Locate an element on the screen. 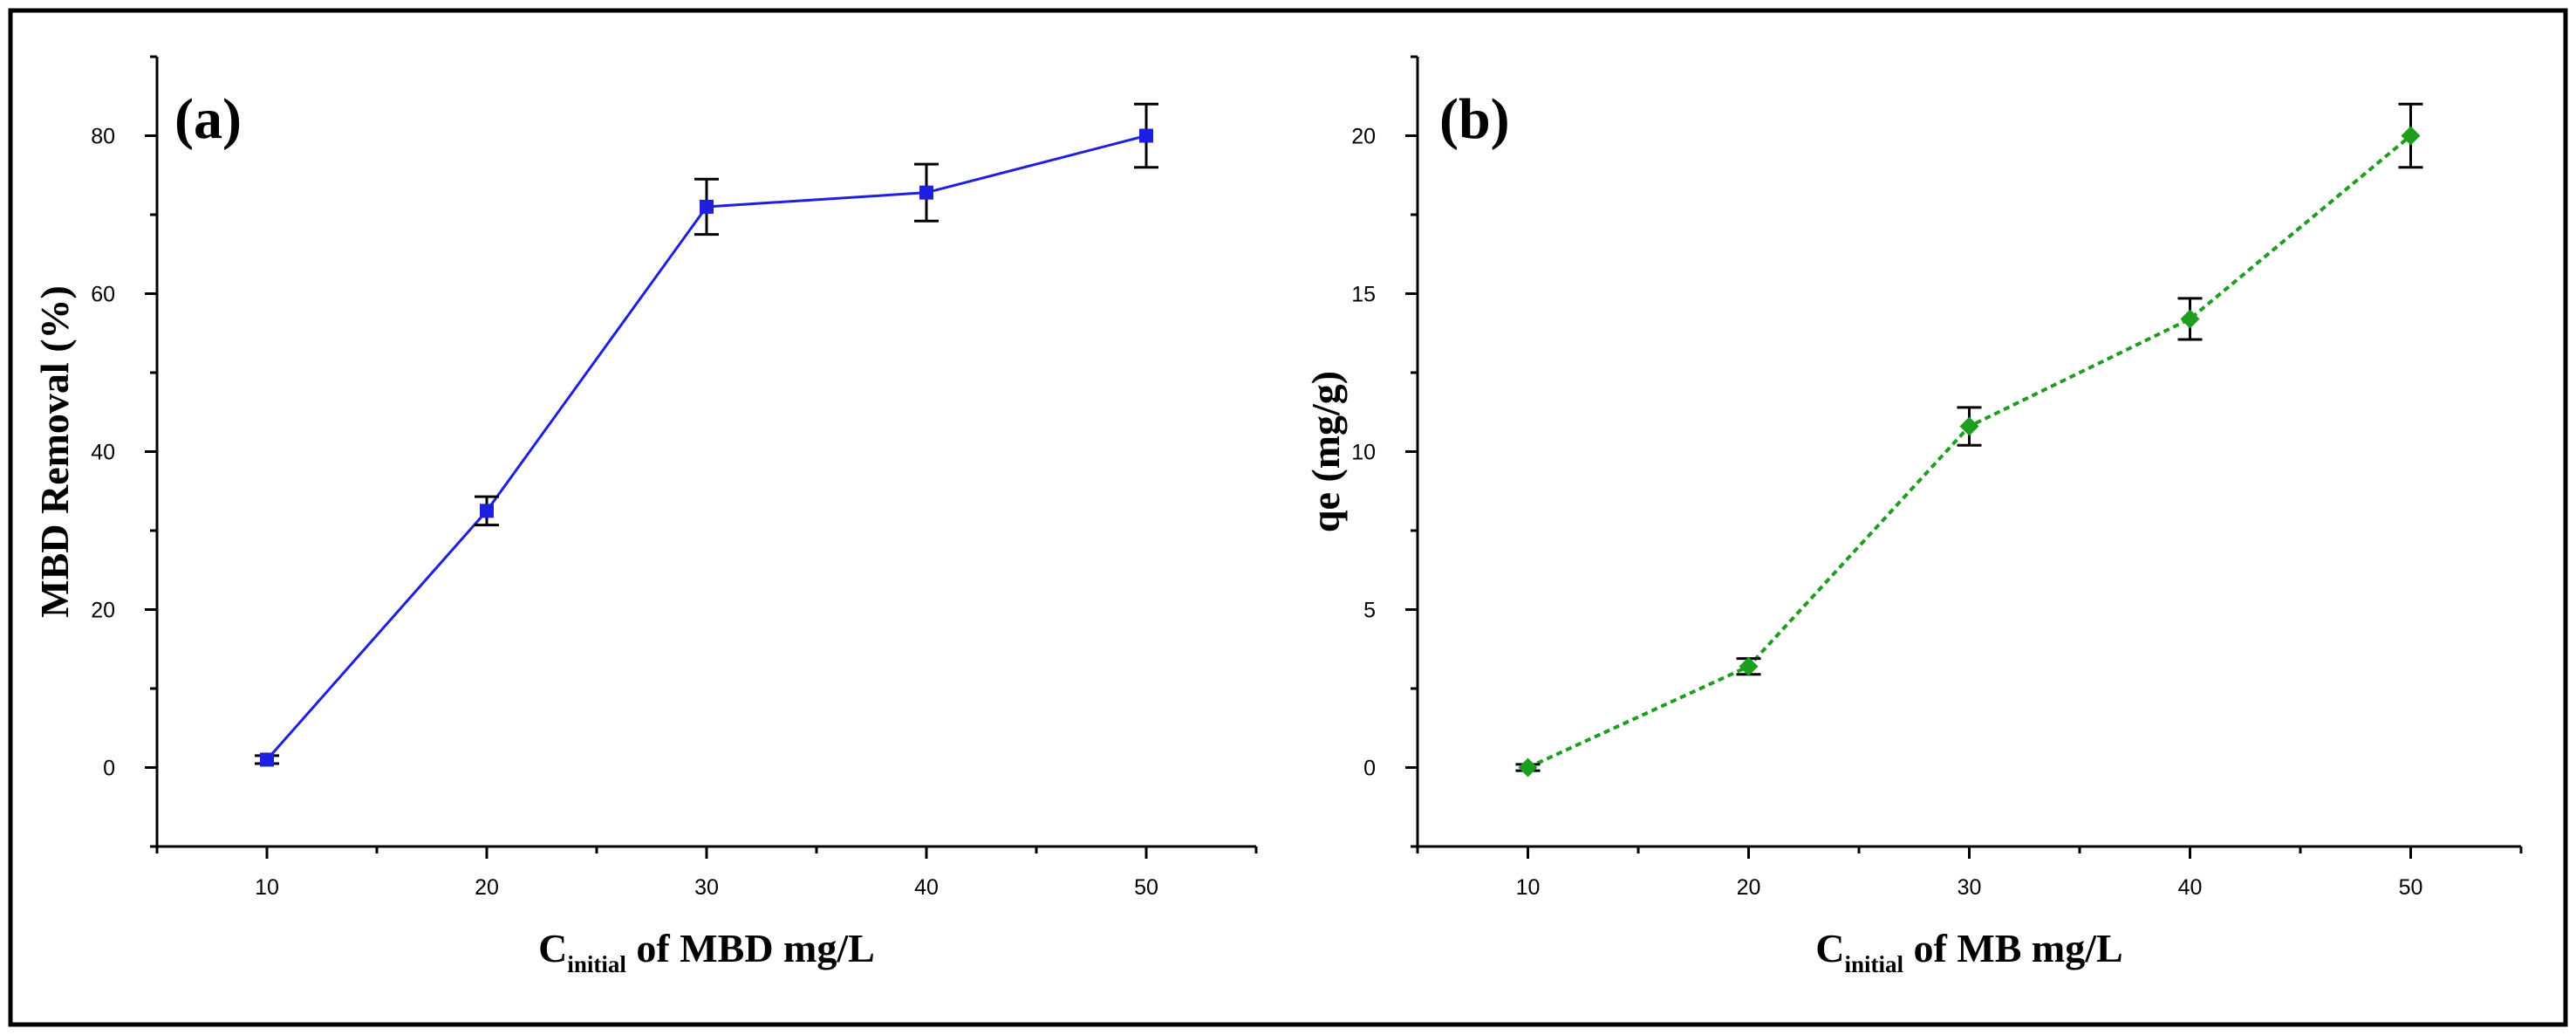  panel-b-y-axis-title: qe (mg/g) is located at coordinates (1325, 451).